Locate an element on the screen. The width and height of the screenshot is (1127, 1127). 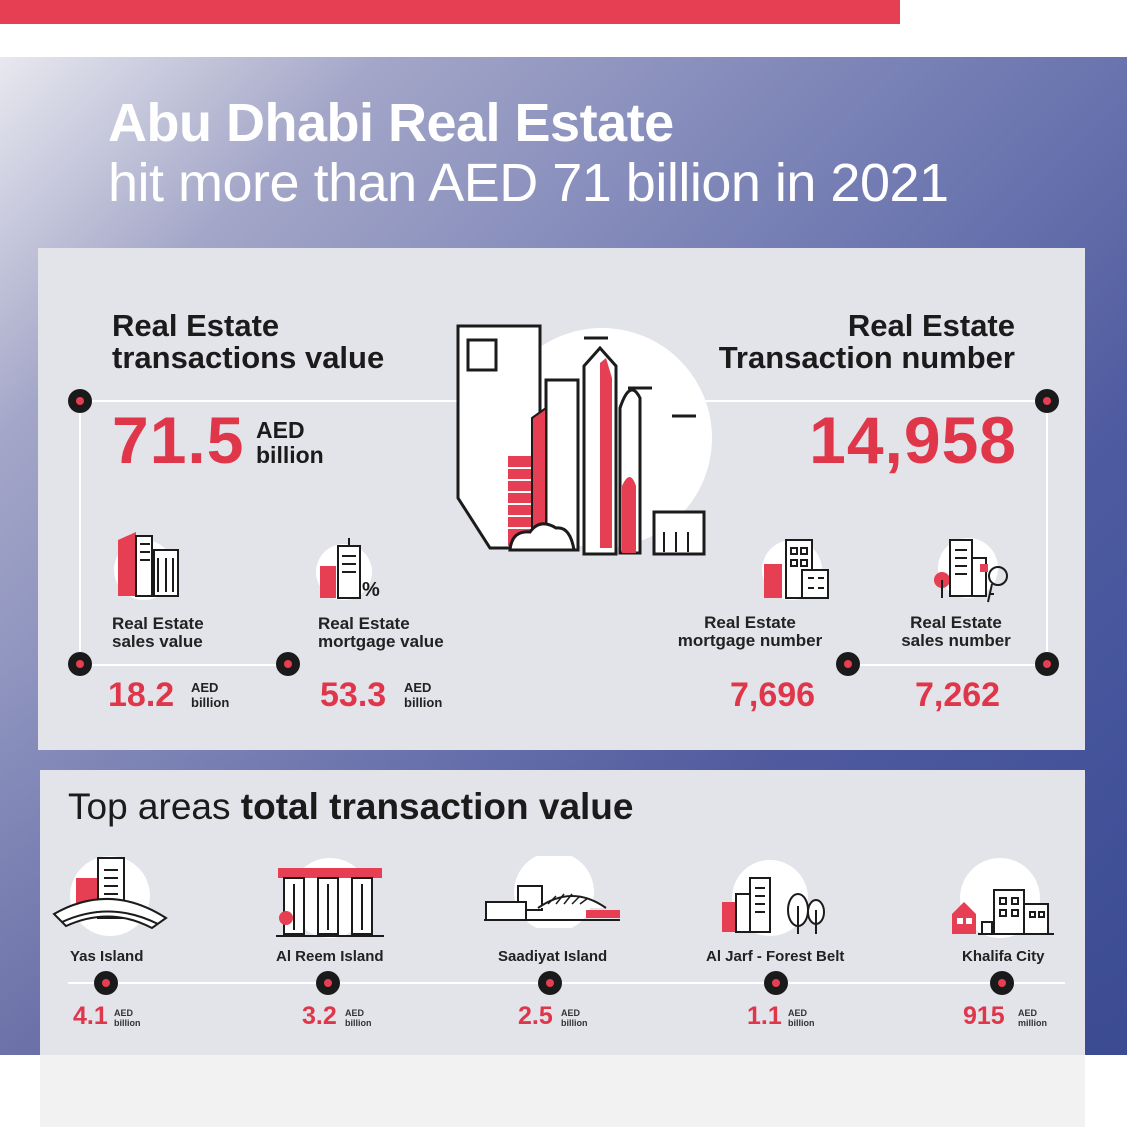
mortgage-percent-icon: % is located at coordinates (348, 569).